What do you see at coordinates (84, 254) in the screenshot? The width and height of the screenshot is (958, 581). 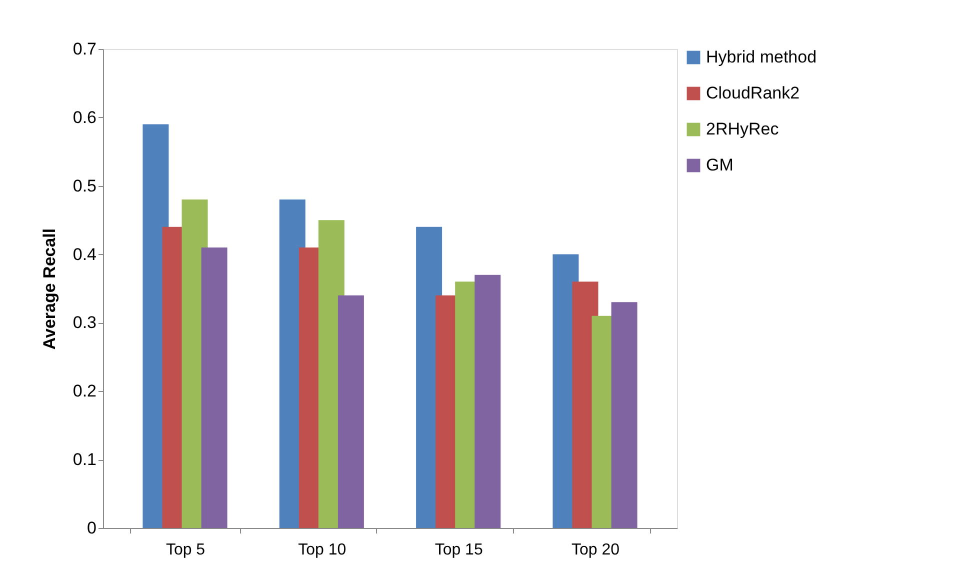 I see `y-tick-label: 0.4` at bounding box center [84, 254].